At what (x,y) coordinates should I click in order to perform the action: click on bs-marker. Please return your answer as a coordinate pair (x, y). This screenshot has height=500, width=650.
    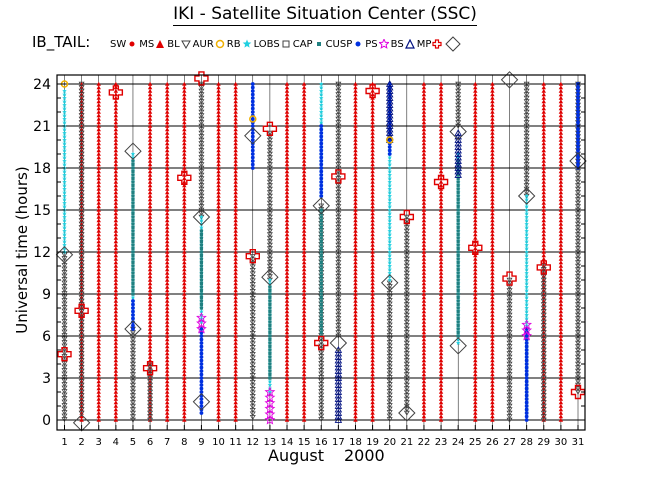
    Looking at the image, I should click on (458, 139).